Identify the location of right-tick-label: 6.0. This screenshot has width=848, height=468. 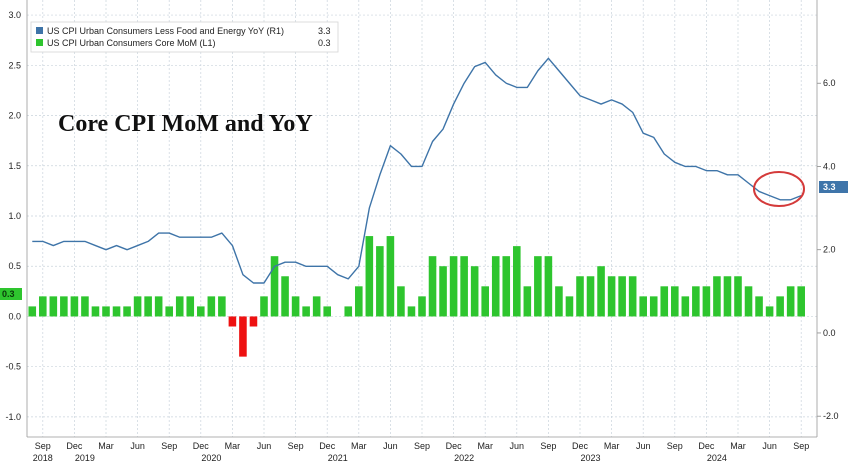
(829, 83).